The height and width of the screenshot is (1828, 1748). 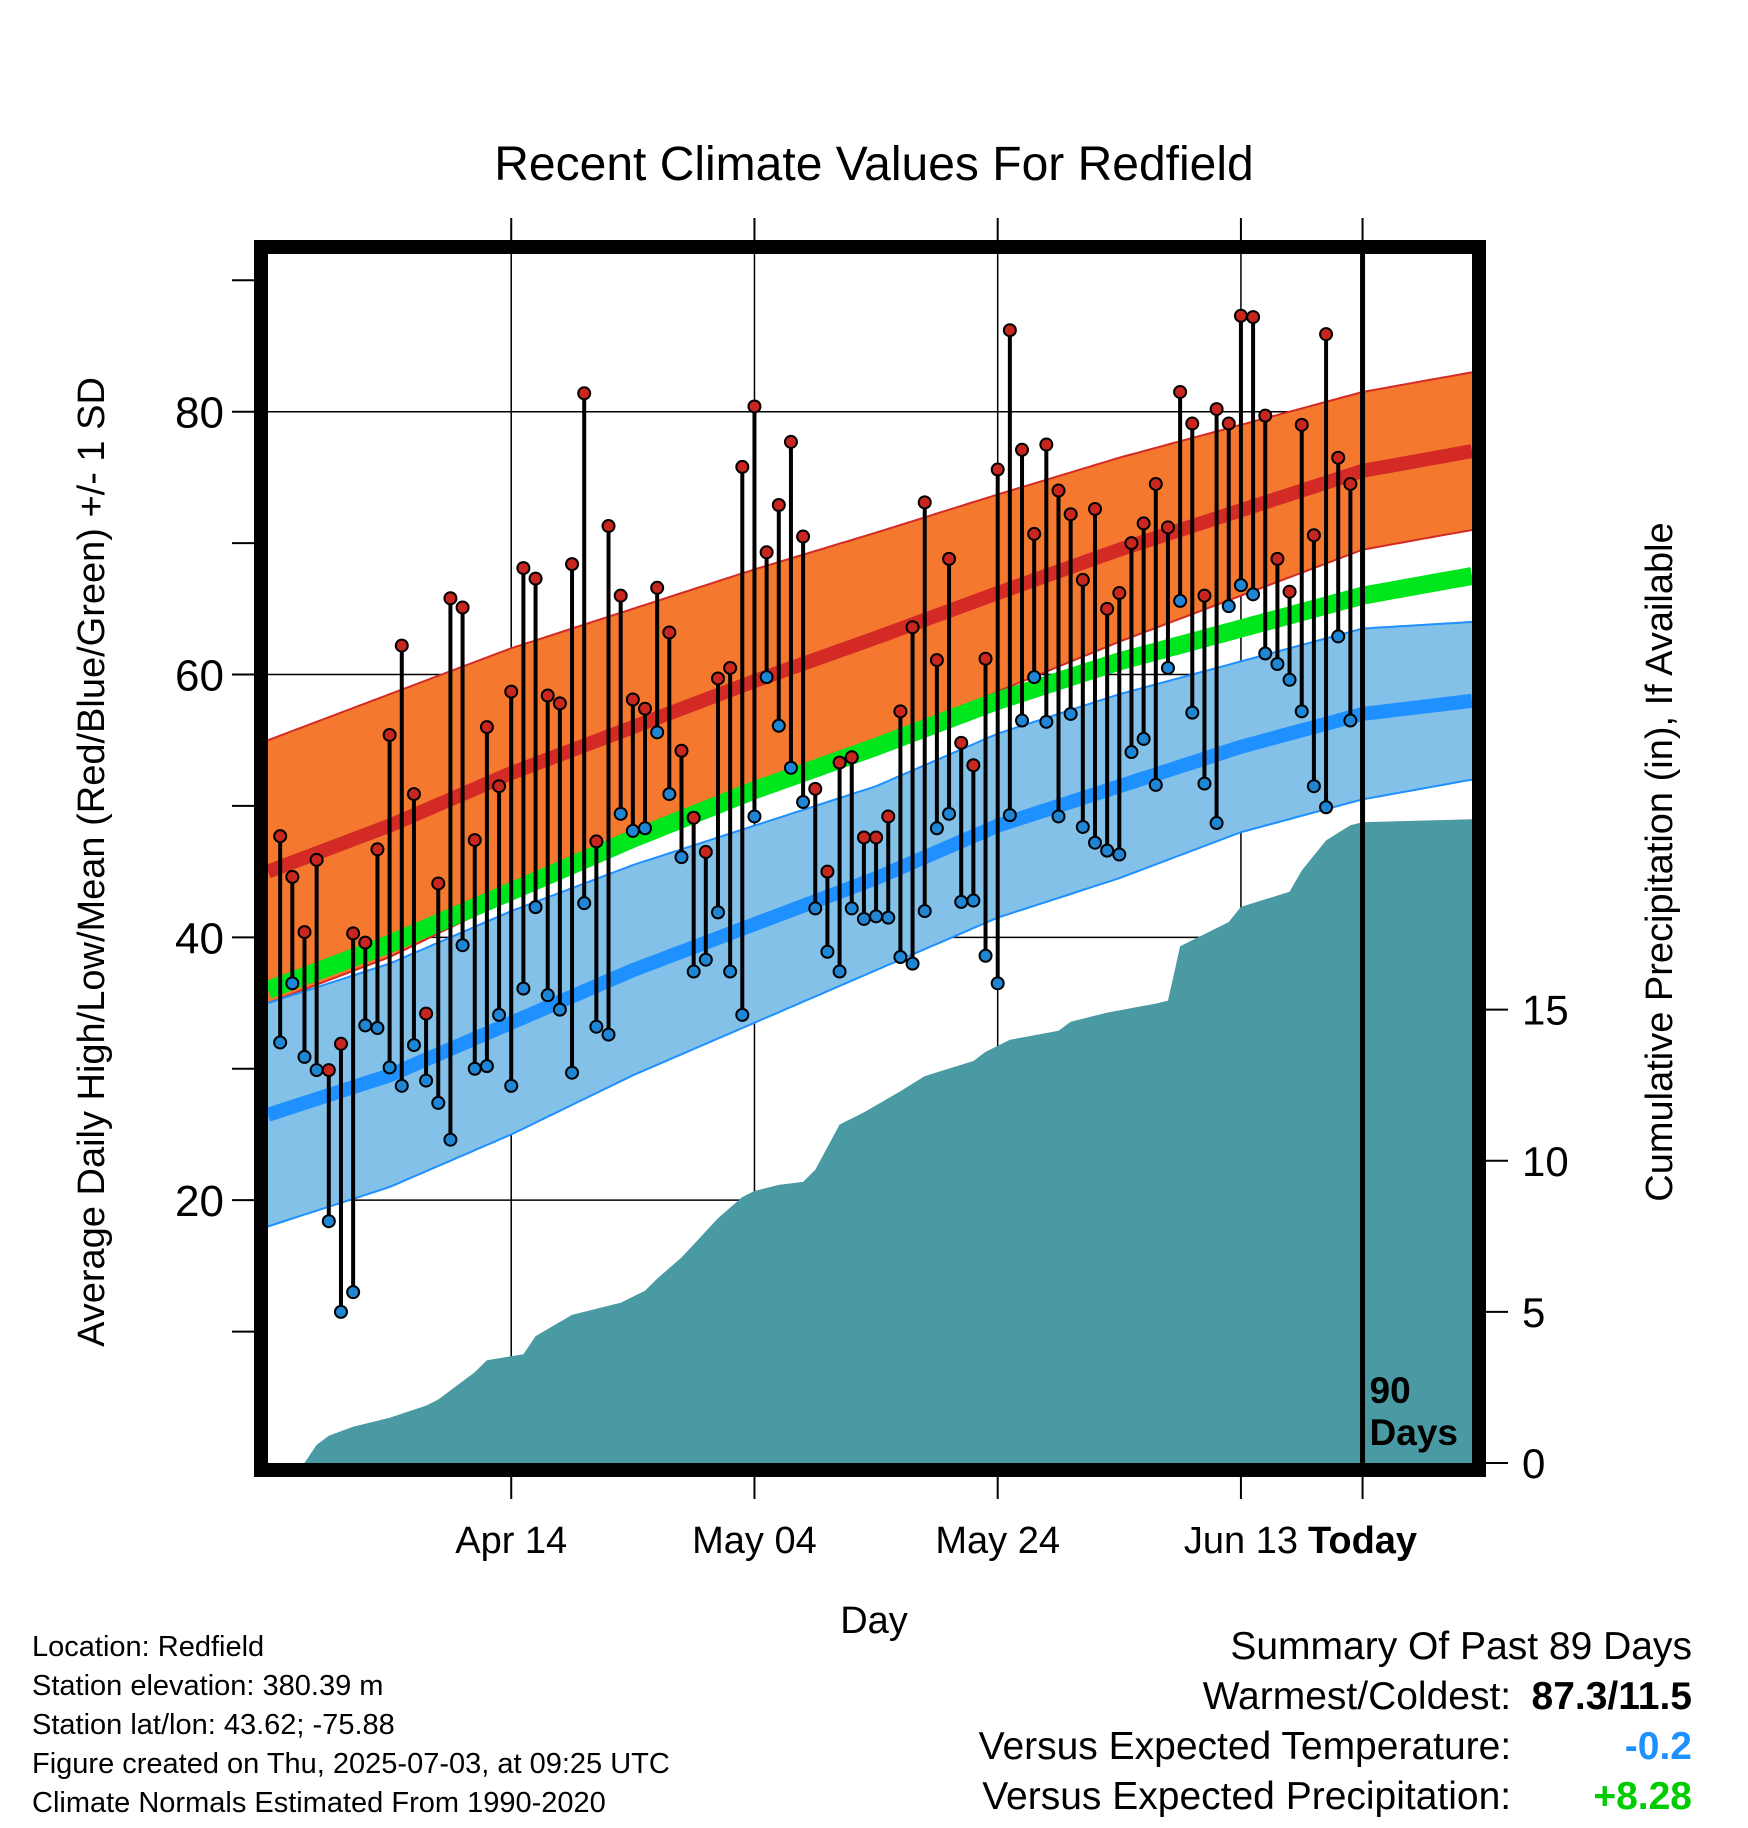 I want to click on y-tick-label: 40, so click(x=199, y=938).